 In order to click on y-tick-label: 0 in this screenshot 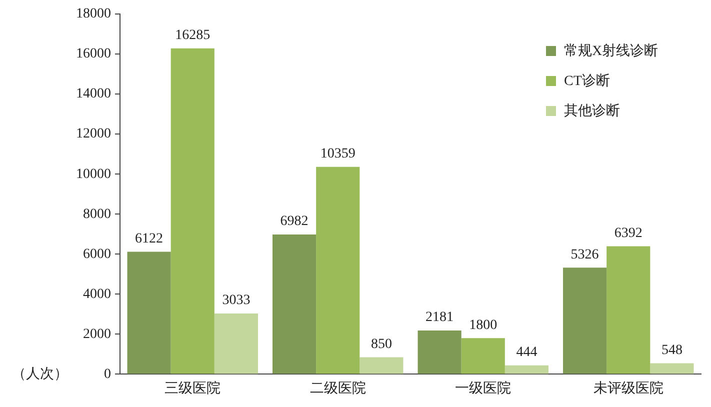, I will do `click(107, 374)`.